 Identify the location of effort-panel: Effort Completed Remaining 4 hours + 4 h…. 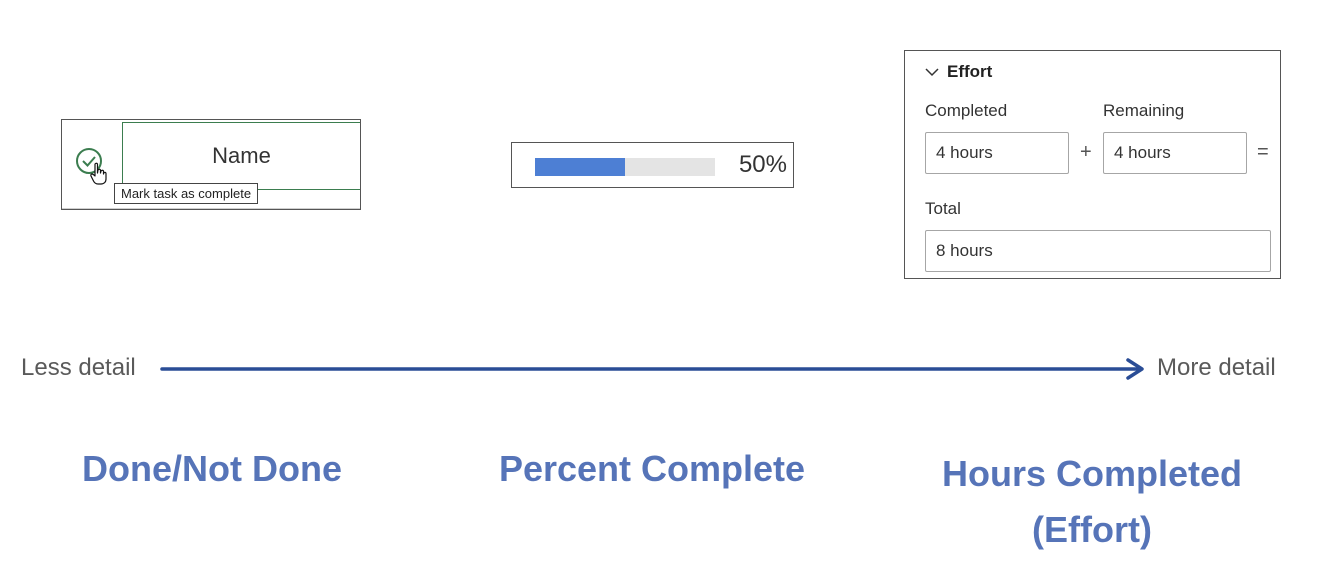
(1092, 164).